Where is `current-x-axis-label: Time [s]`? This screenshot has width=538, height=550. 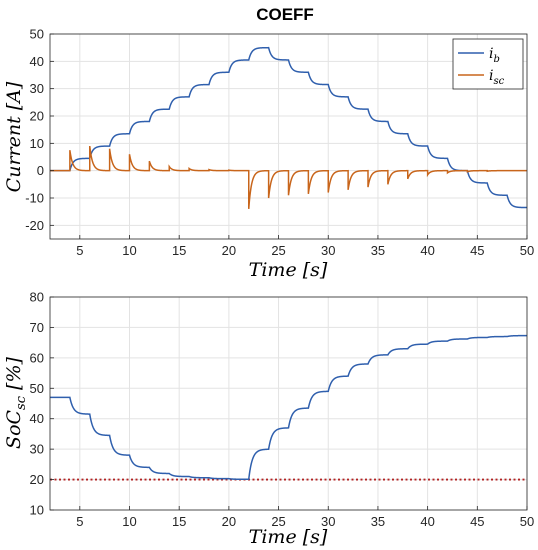
current-x-axis-label: Time [s] is located at coordinates (288, 270).